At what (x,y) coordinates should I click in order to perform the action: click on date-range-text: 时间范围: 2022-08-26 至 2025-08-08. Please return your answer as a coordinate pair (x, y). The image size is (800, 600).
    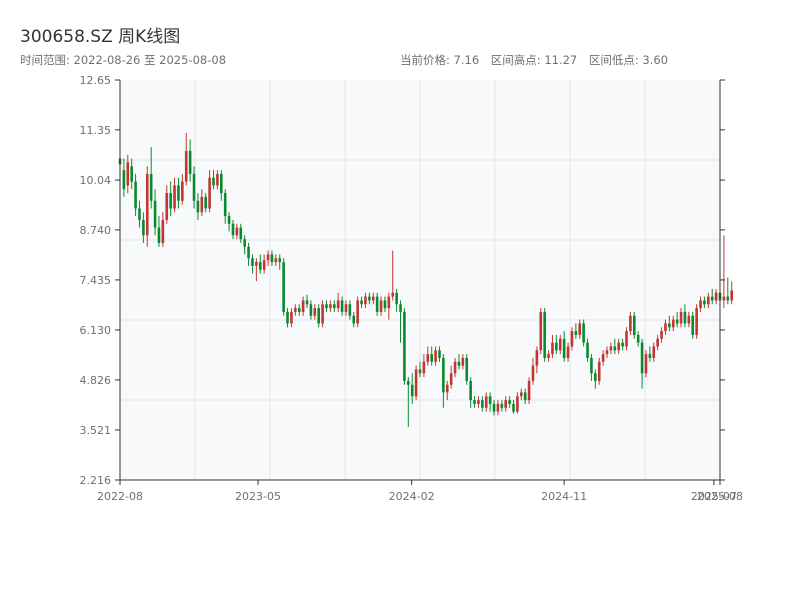
    Looking at the image, I should click on (123, 60).